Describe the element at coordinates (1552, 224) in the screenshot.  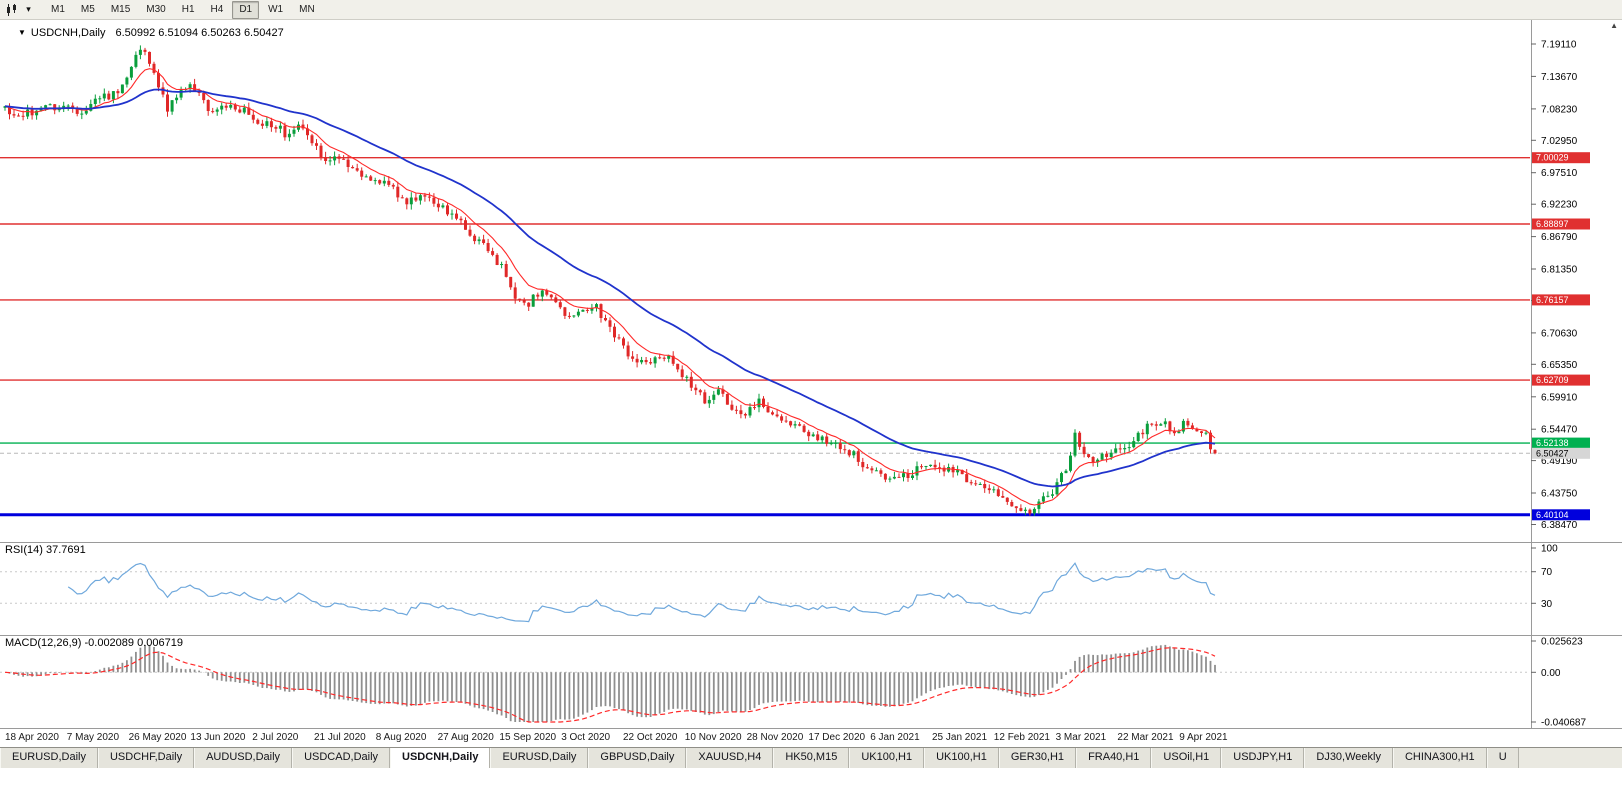
I see `svg-text: 6.88897` at that location.